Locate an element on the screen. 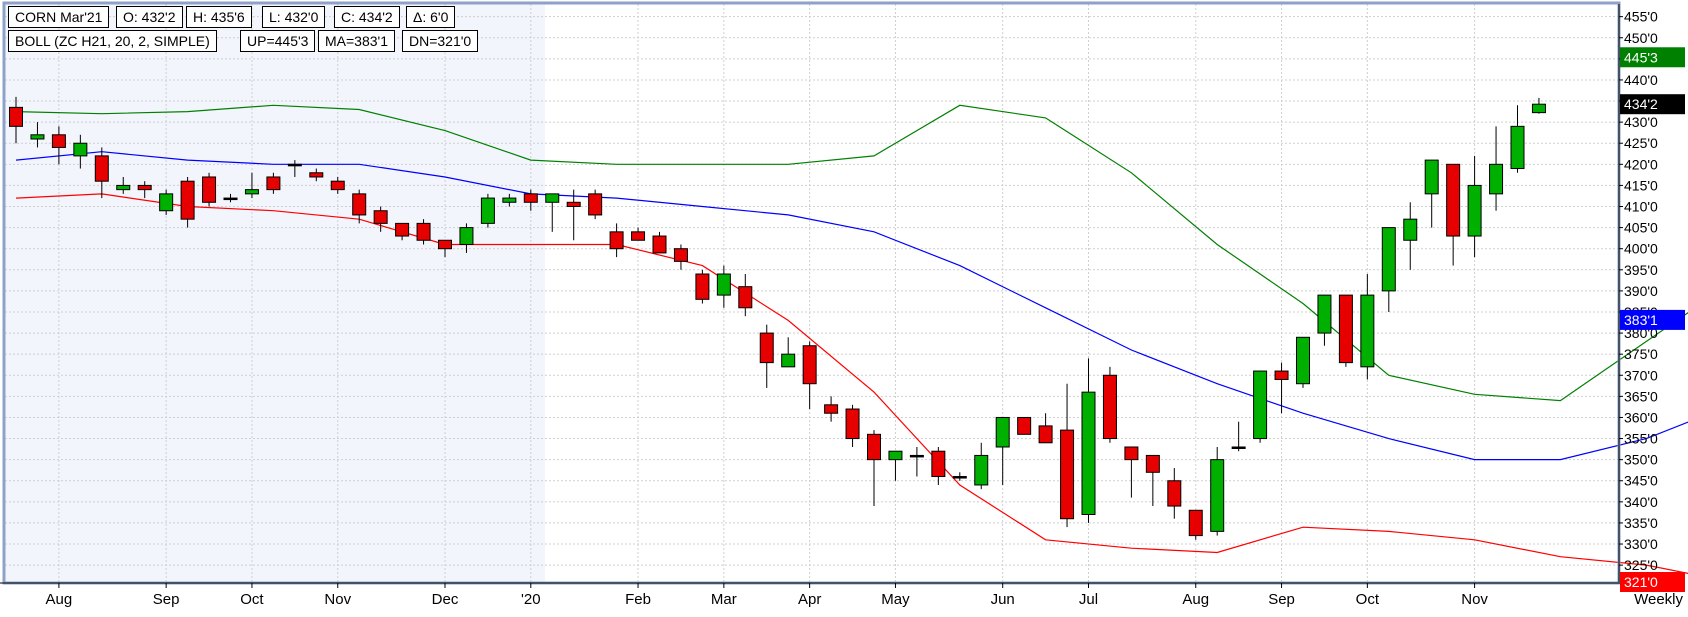  high-label: H: 435'6 is located at coordinates (219, 17).